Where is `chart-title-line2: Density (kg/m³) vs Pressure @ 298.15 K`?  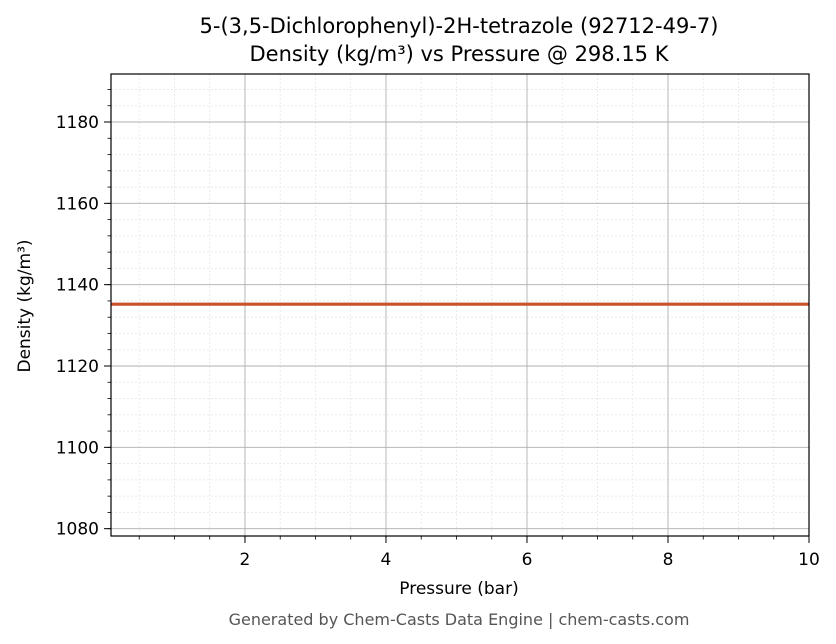
chart-title-line2: Density (kg/m³) vs Pressure @ 298.15 K is located at coordinates (459, 54).